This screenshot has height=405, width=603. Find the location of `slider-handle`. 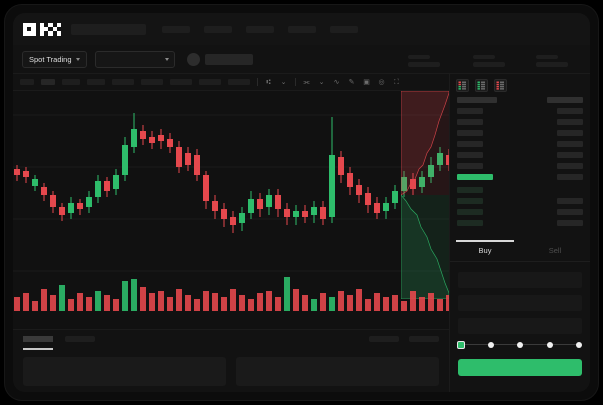

slider-handle is located at coordinates (461, 344).